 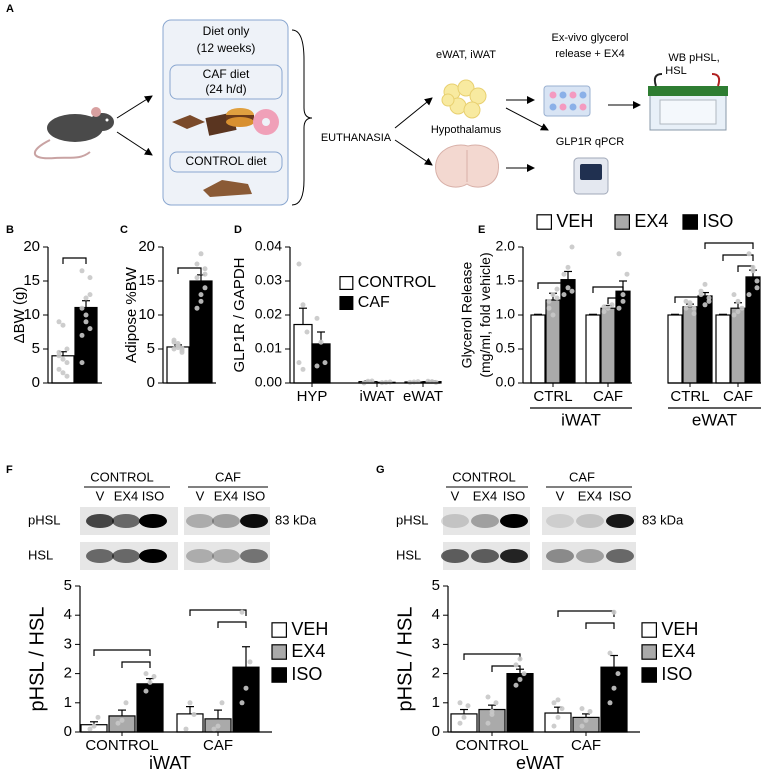 I want to click on legend-label: ISO, so click(x=306, y=674).